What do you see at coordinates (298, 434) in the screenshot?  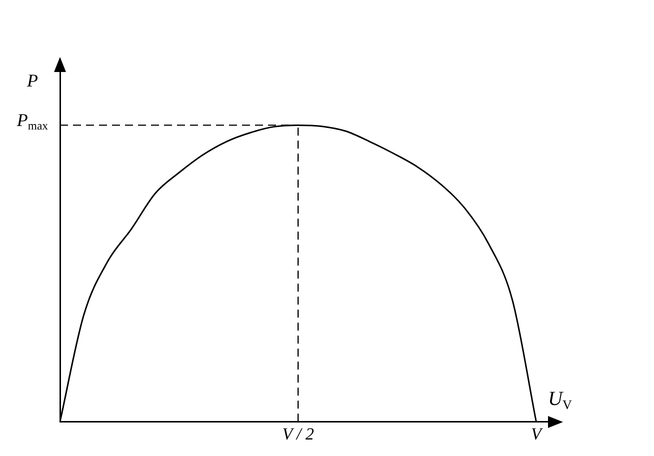 I see `x-tick-label: V / 2` at bounding box center [298, 434].